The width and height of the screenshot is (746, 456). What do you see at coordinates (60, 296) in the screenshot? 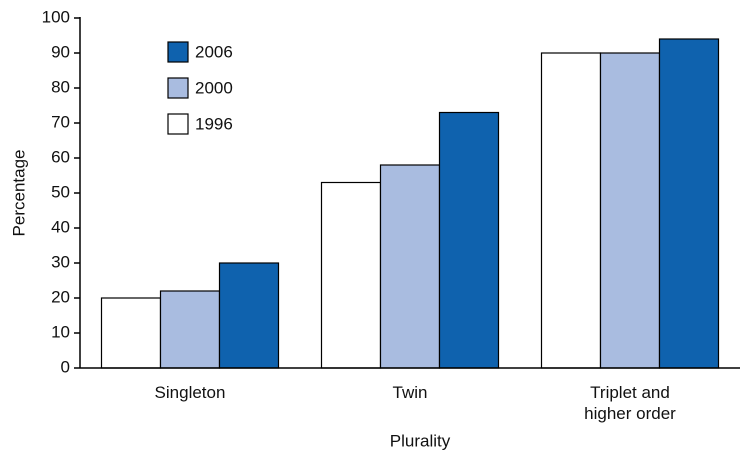
I see `y-tick-label: 20` at bounding box center [60, 296].